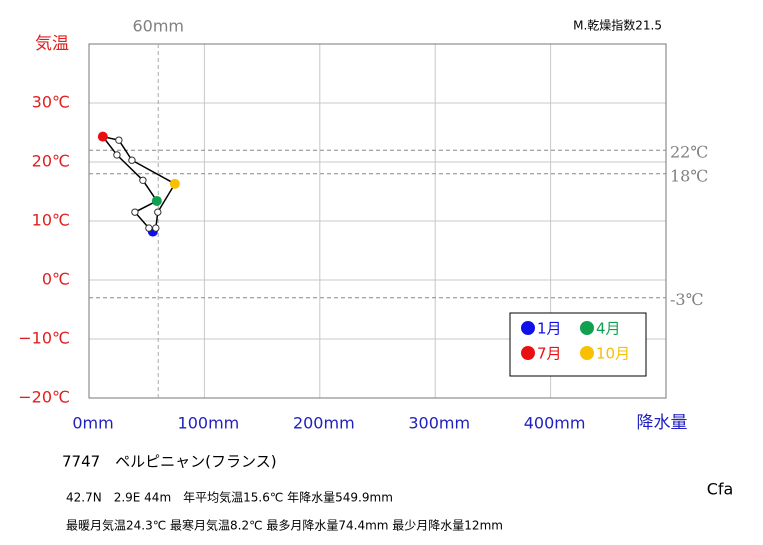 The image size is (763, 545). Describe the element at coordinates (720, 489) in the screenshot. I see `climate-class: Cfa` at that location.